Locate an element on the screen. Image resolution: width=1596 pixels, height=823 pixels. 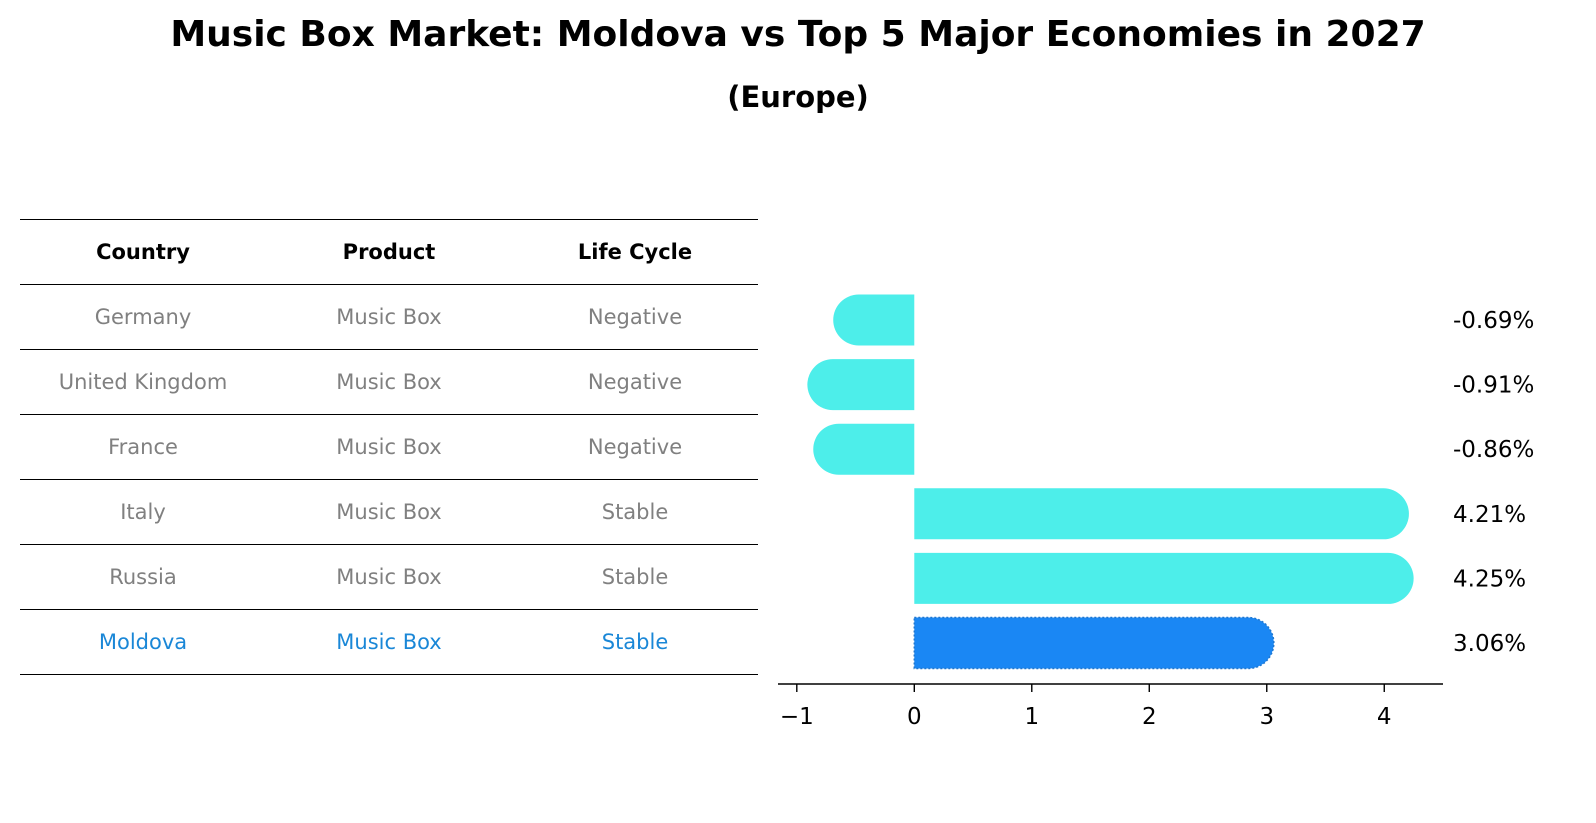
data-label: 4.25% is located at coordinates (1489, 579).